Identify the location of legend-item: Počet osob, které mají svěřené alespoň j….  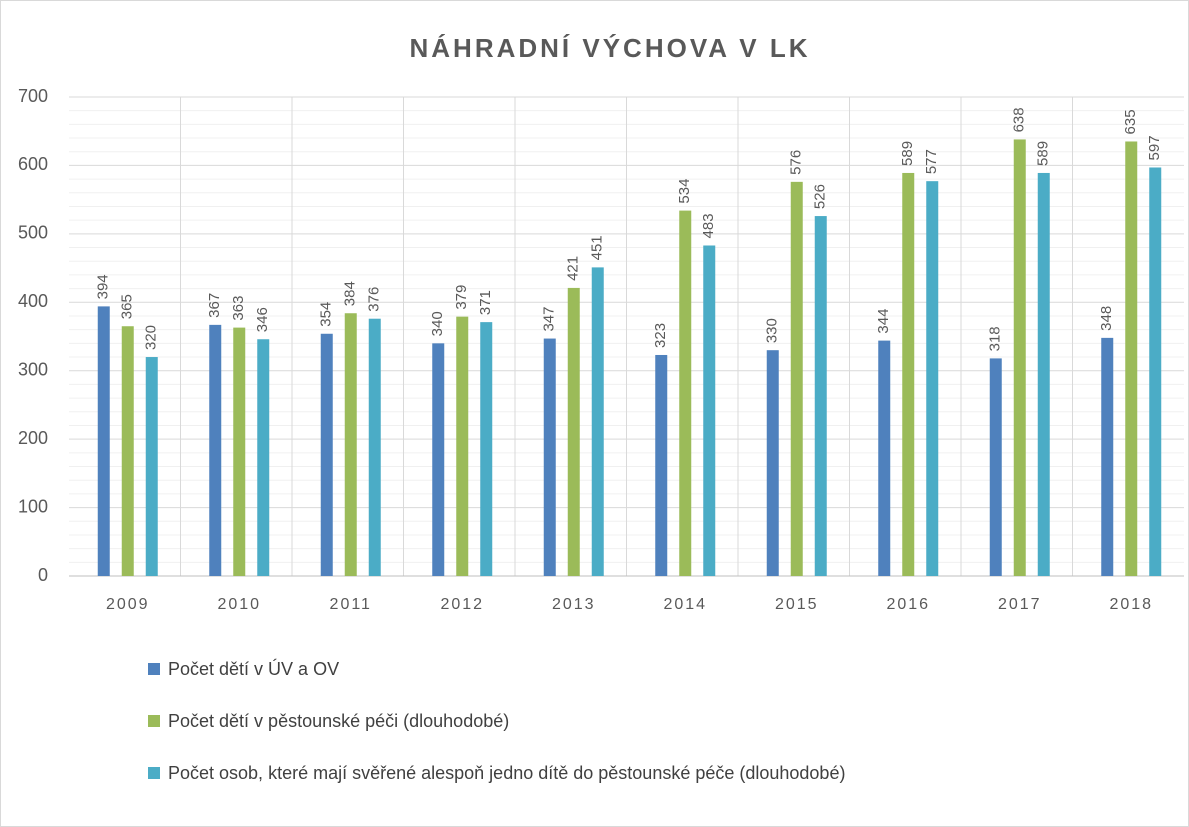
(528, 773).